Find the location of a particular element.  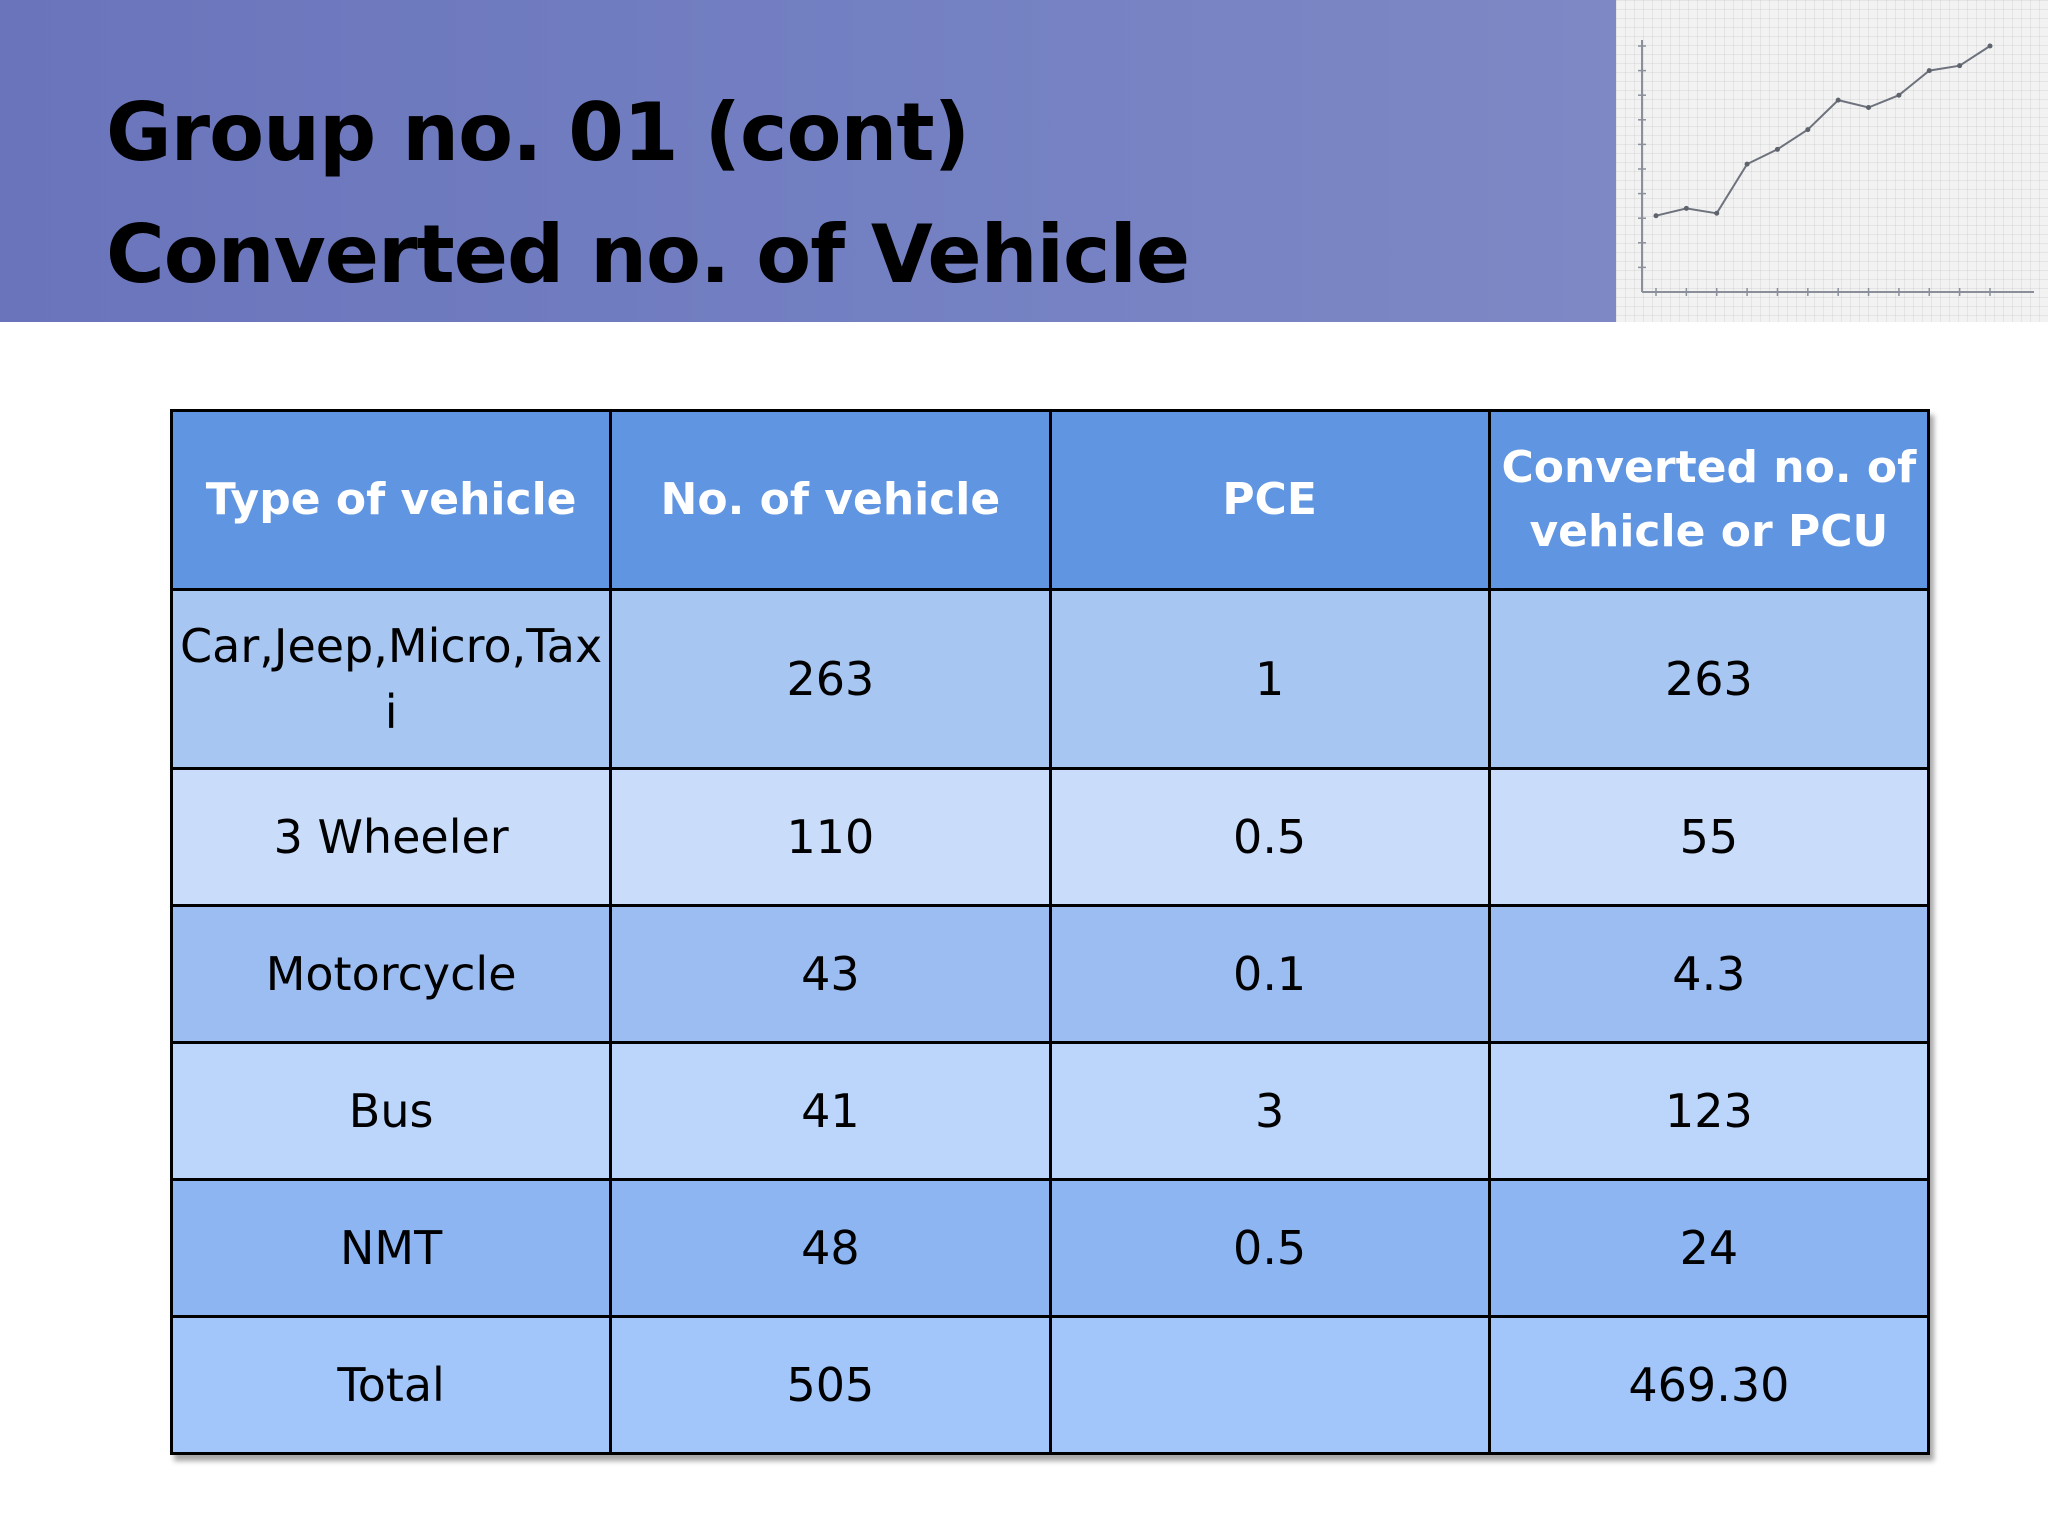

slide-title-line-2: Converted no. of Vehicle is located at coordinates (648, 254).